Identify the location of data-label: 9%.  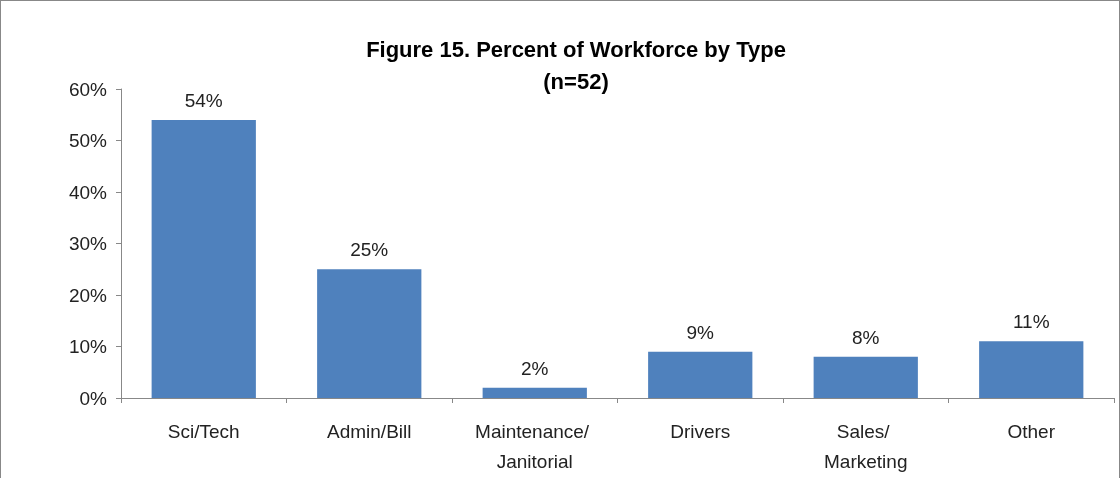
(700, 332).